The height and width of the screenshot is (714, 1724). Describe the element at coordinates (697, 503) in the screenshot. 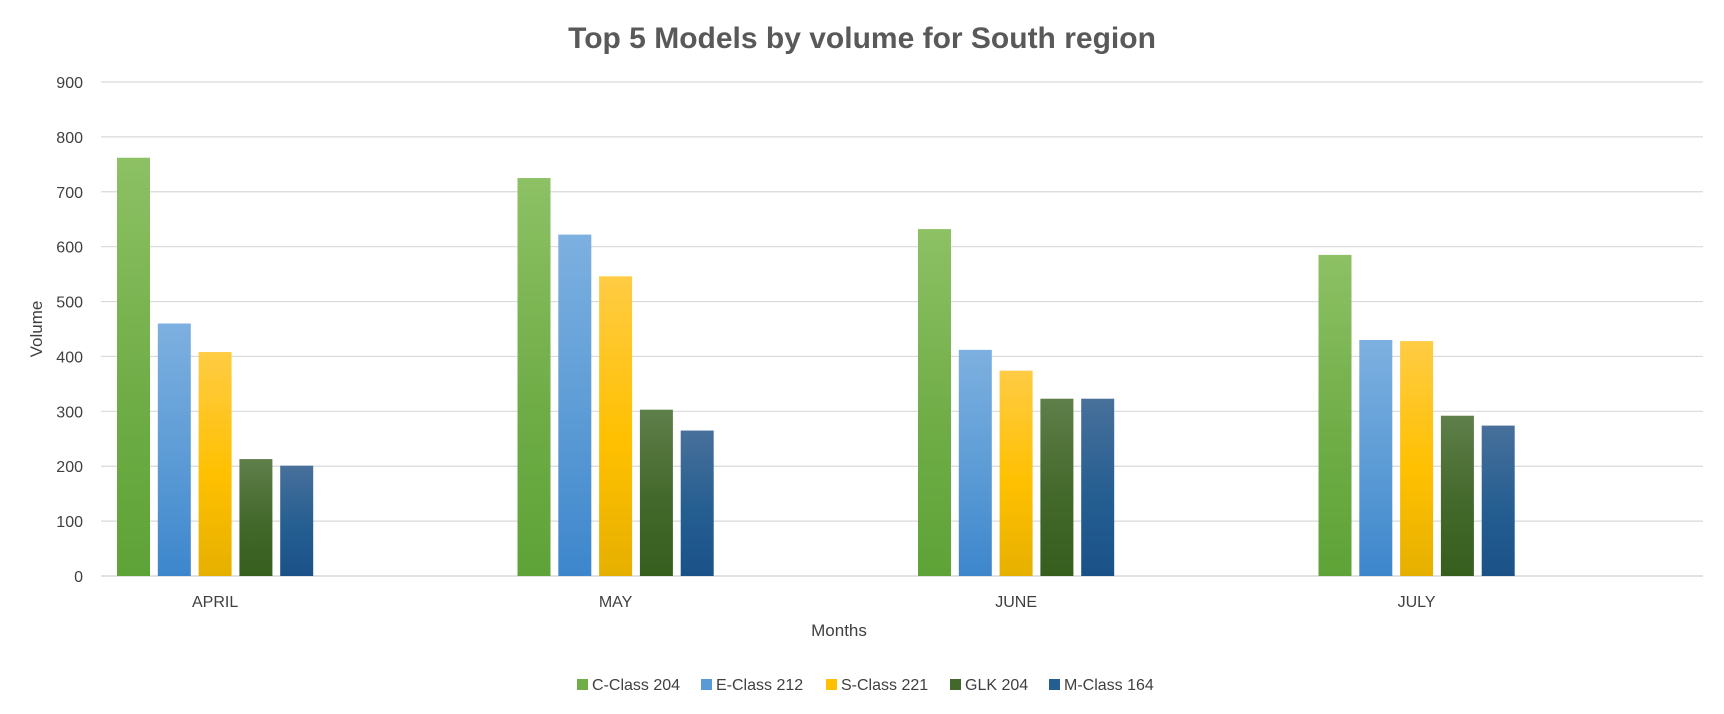

I see `bar-m-class-164-may` at that location.